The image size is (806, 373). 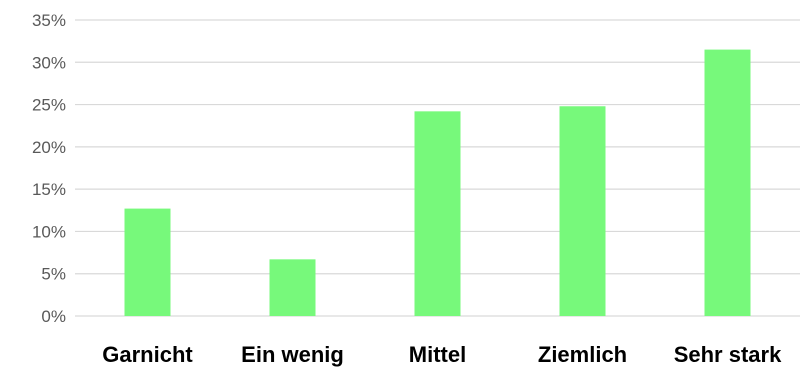 I want to click on y-tick-label: 0%, so click(x=53, y=316).